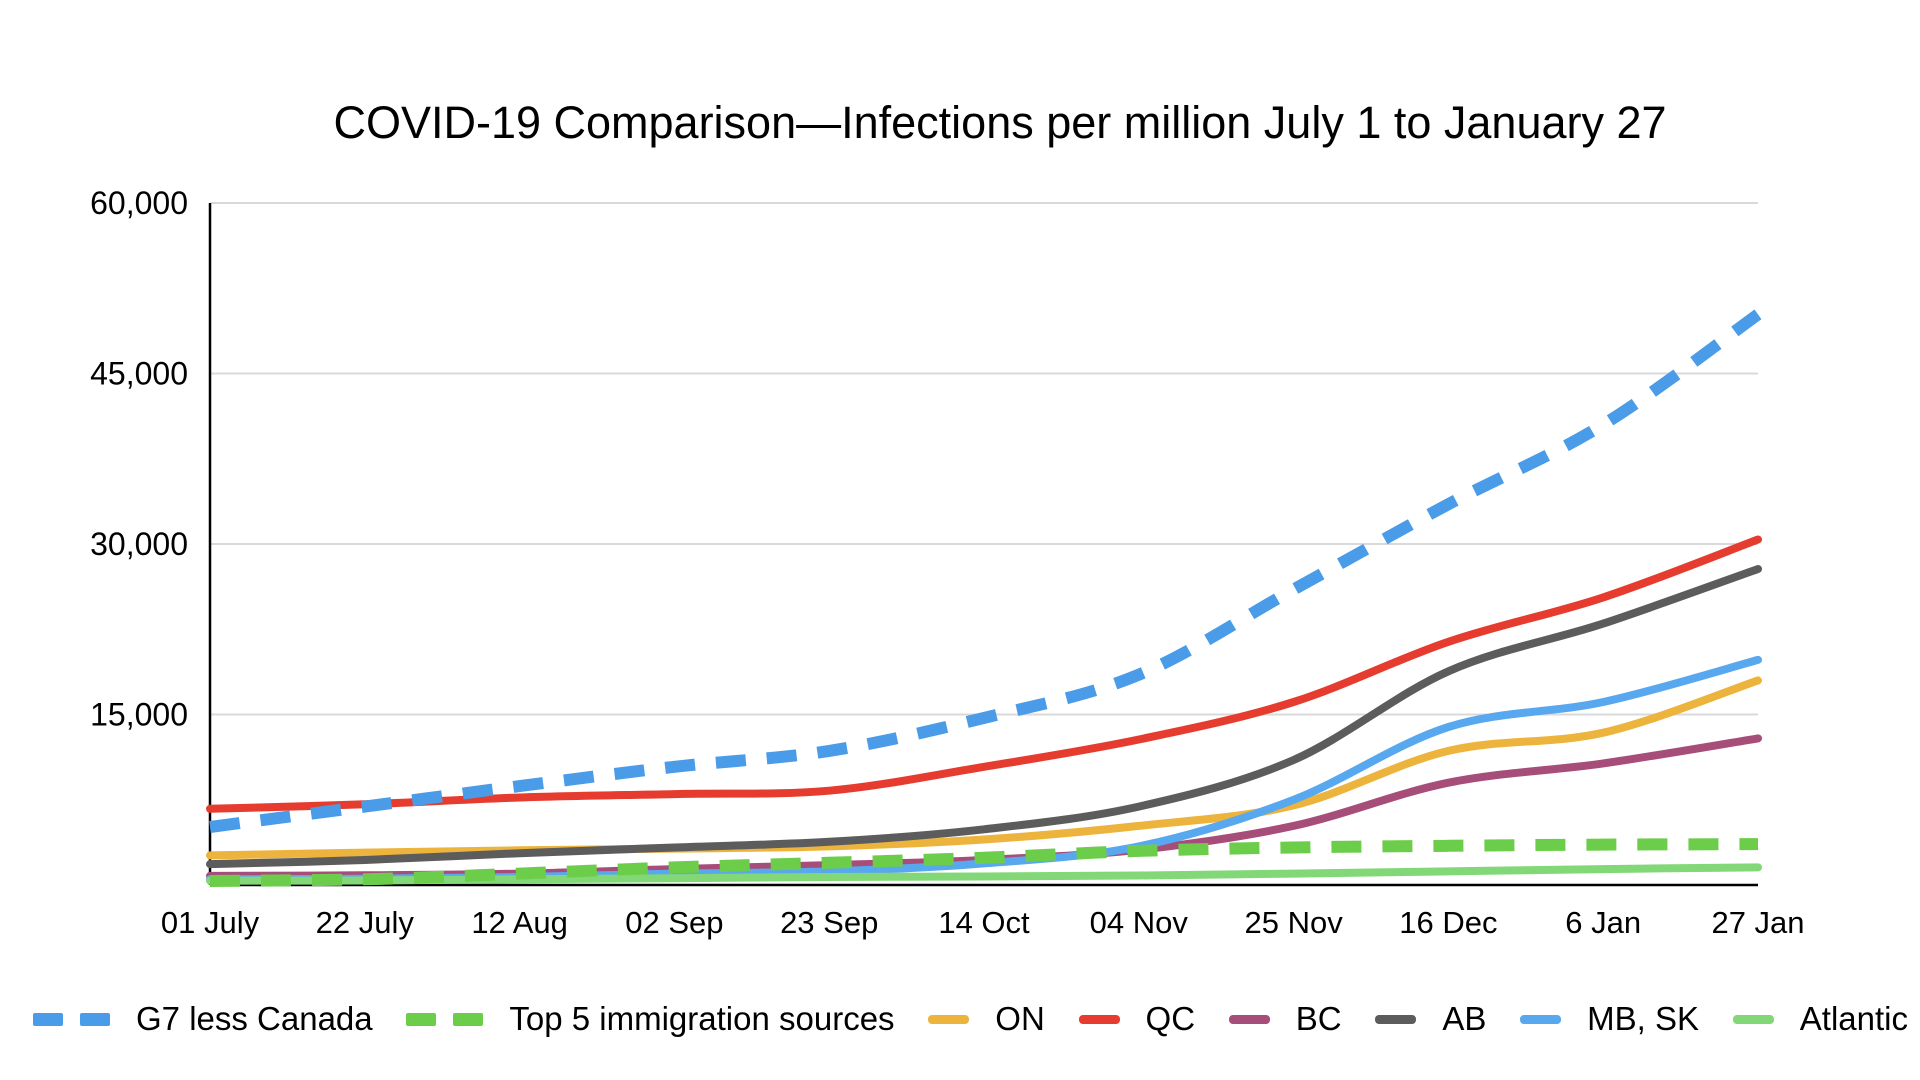 This screenshot has height=1080, width=1920. Describe the element at coordinates (1170, 1018) in the screenshot. I see `legend-label: QC` at that location.